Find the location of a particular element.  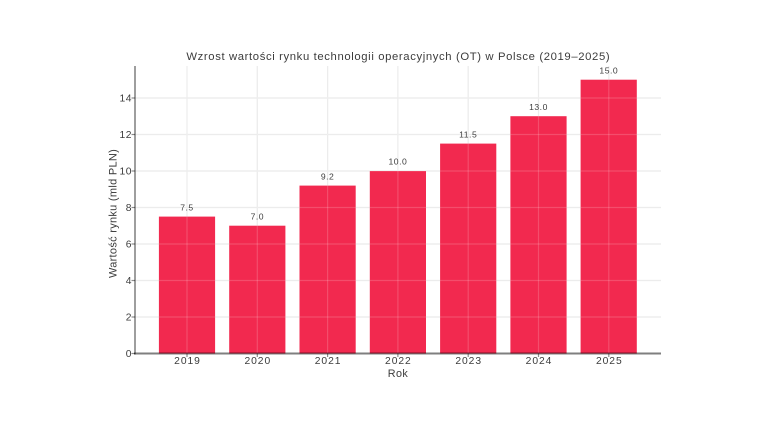

svg-text: 15.0 is located at coordinates (608, 70).